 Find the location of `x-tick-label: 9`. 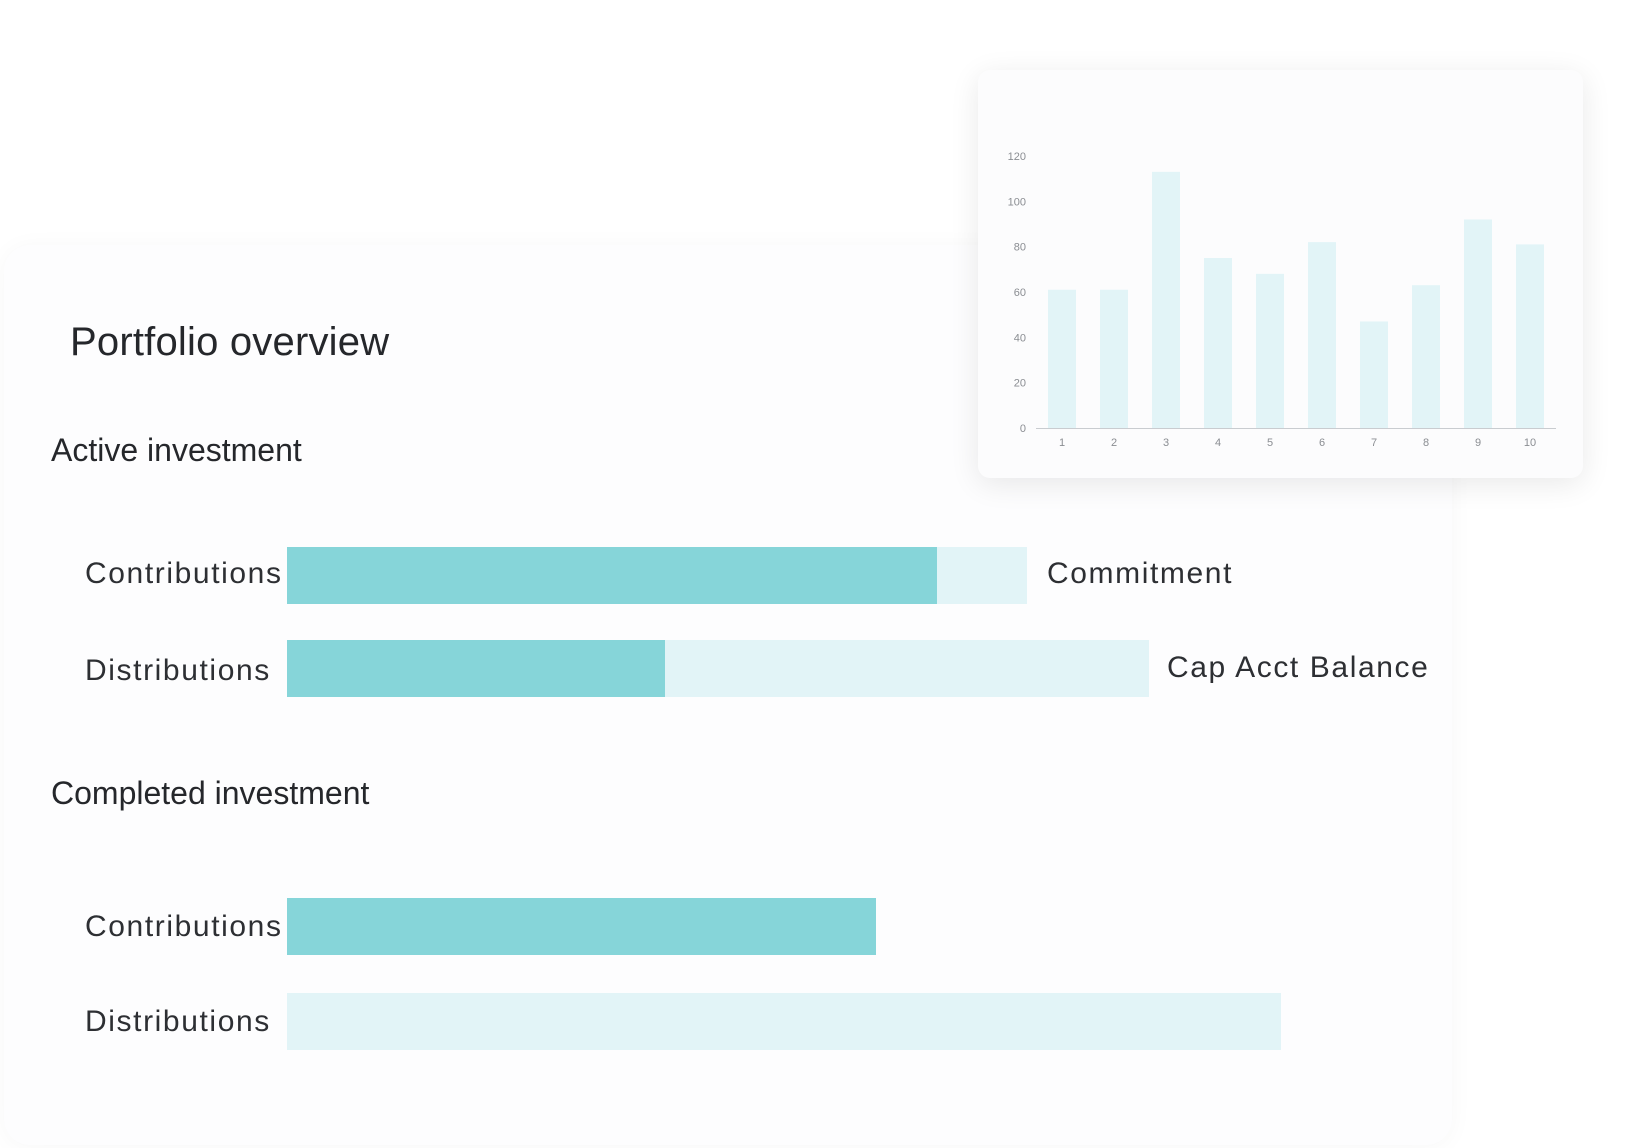

x-tick-label: 9 is located at coordinates (1478, 443).